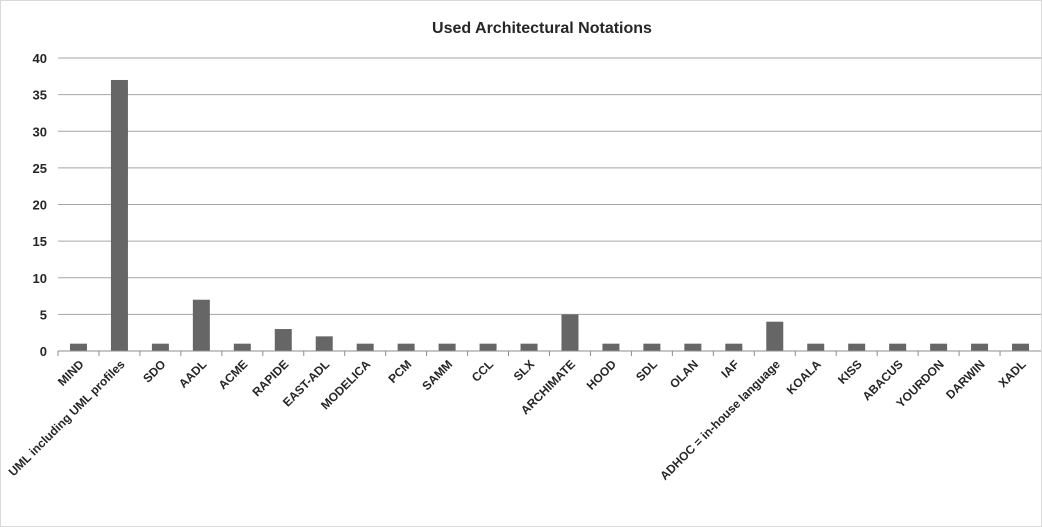 The width and height of the screenshot is (1042, 527). I want to click on x-category-label: RAPIDE, so click(270, 378).